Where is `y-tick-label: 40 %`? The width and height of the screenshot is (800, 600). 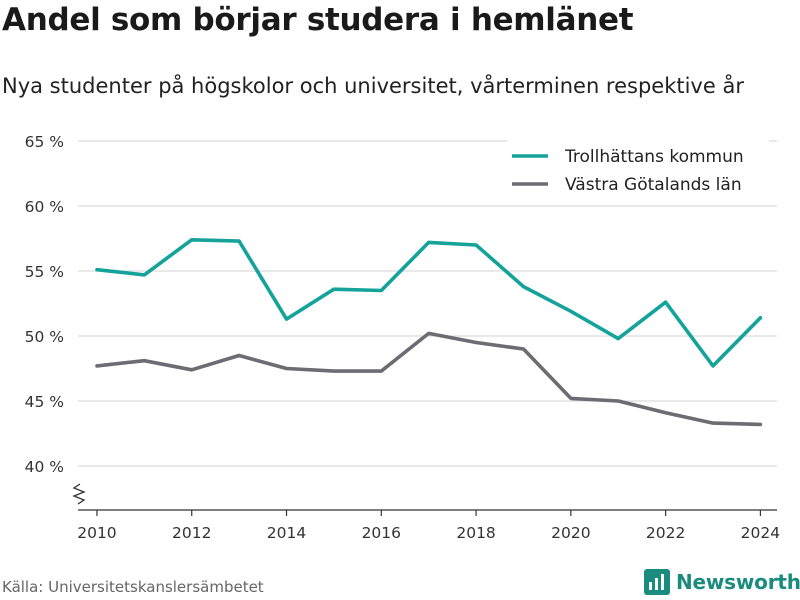 y-tick-label: 40 % is located at coordinates (44, 467).